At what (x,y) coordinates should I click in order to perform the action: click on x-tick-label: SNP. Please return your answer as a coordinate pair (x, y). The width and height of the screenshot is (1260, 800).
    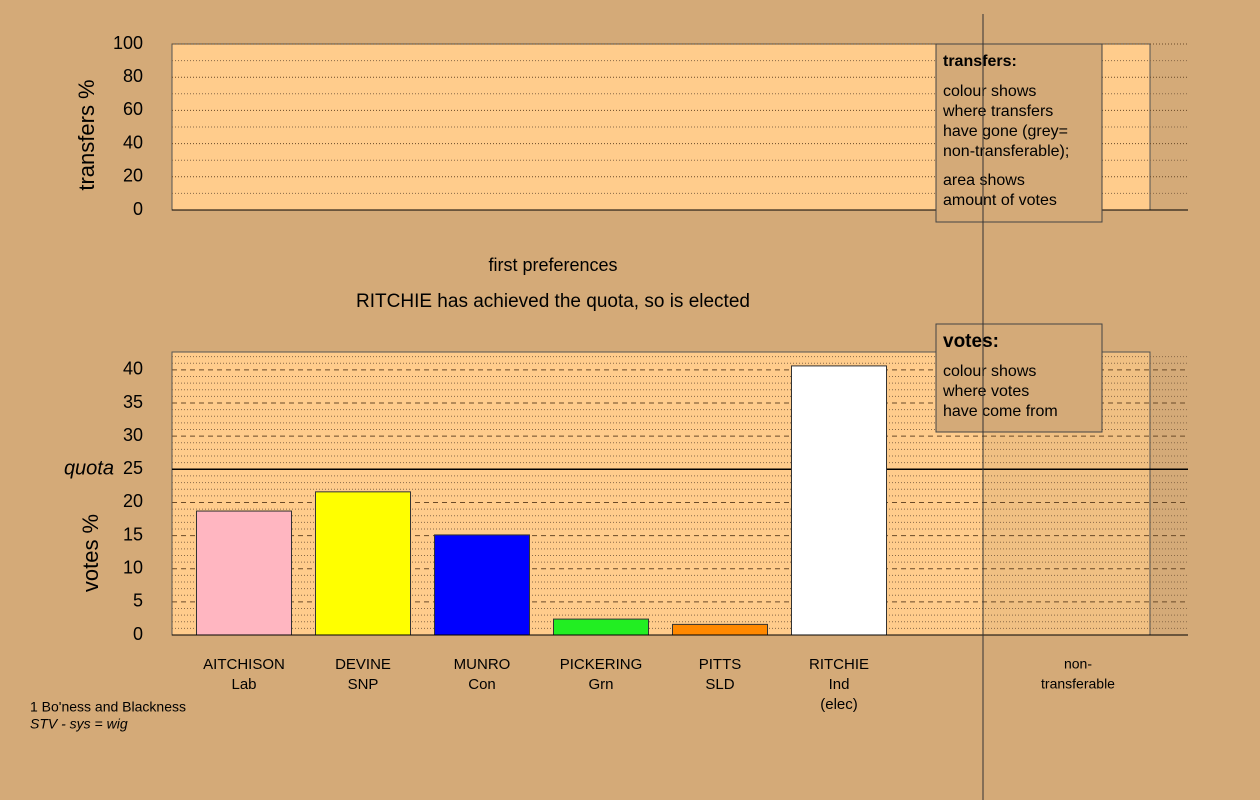
    Looking at the image, I should click on (363, 684).